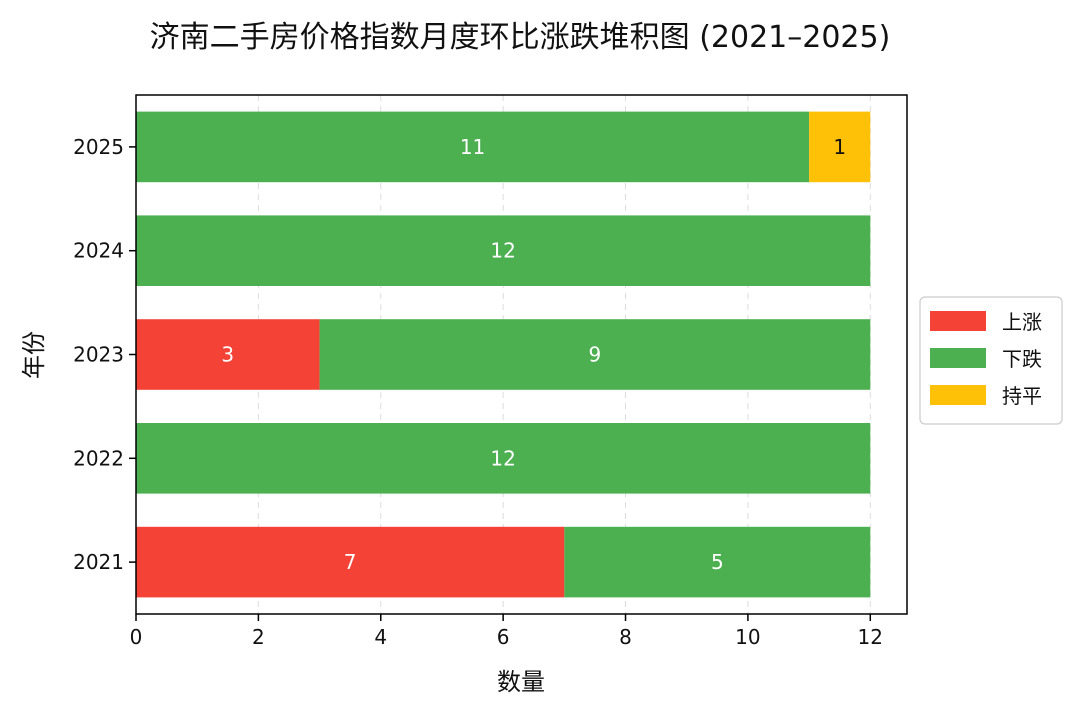  What do you see at coordinates (503, 637) in the screenshot?
I see `x-tick-label: 6` at bounding box center [503, 637].